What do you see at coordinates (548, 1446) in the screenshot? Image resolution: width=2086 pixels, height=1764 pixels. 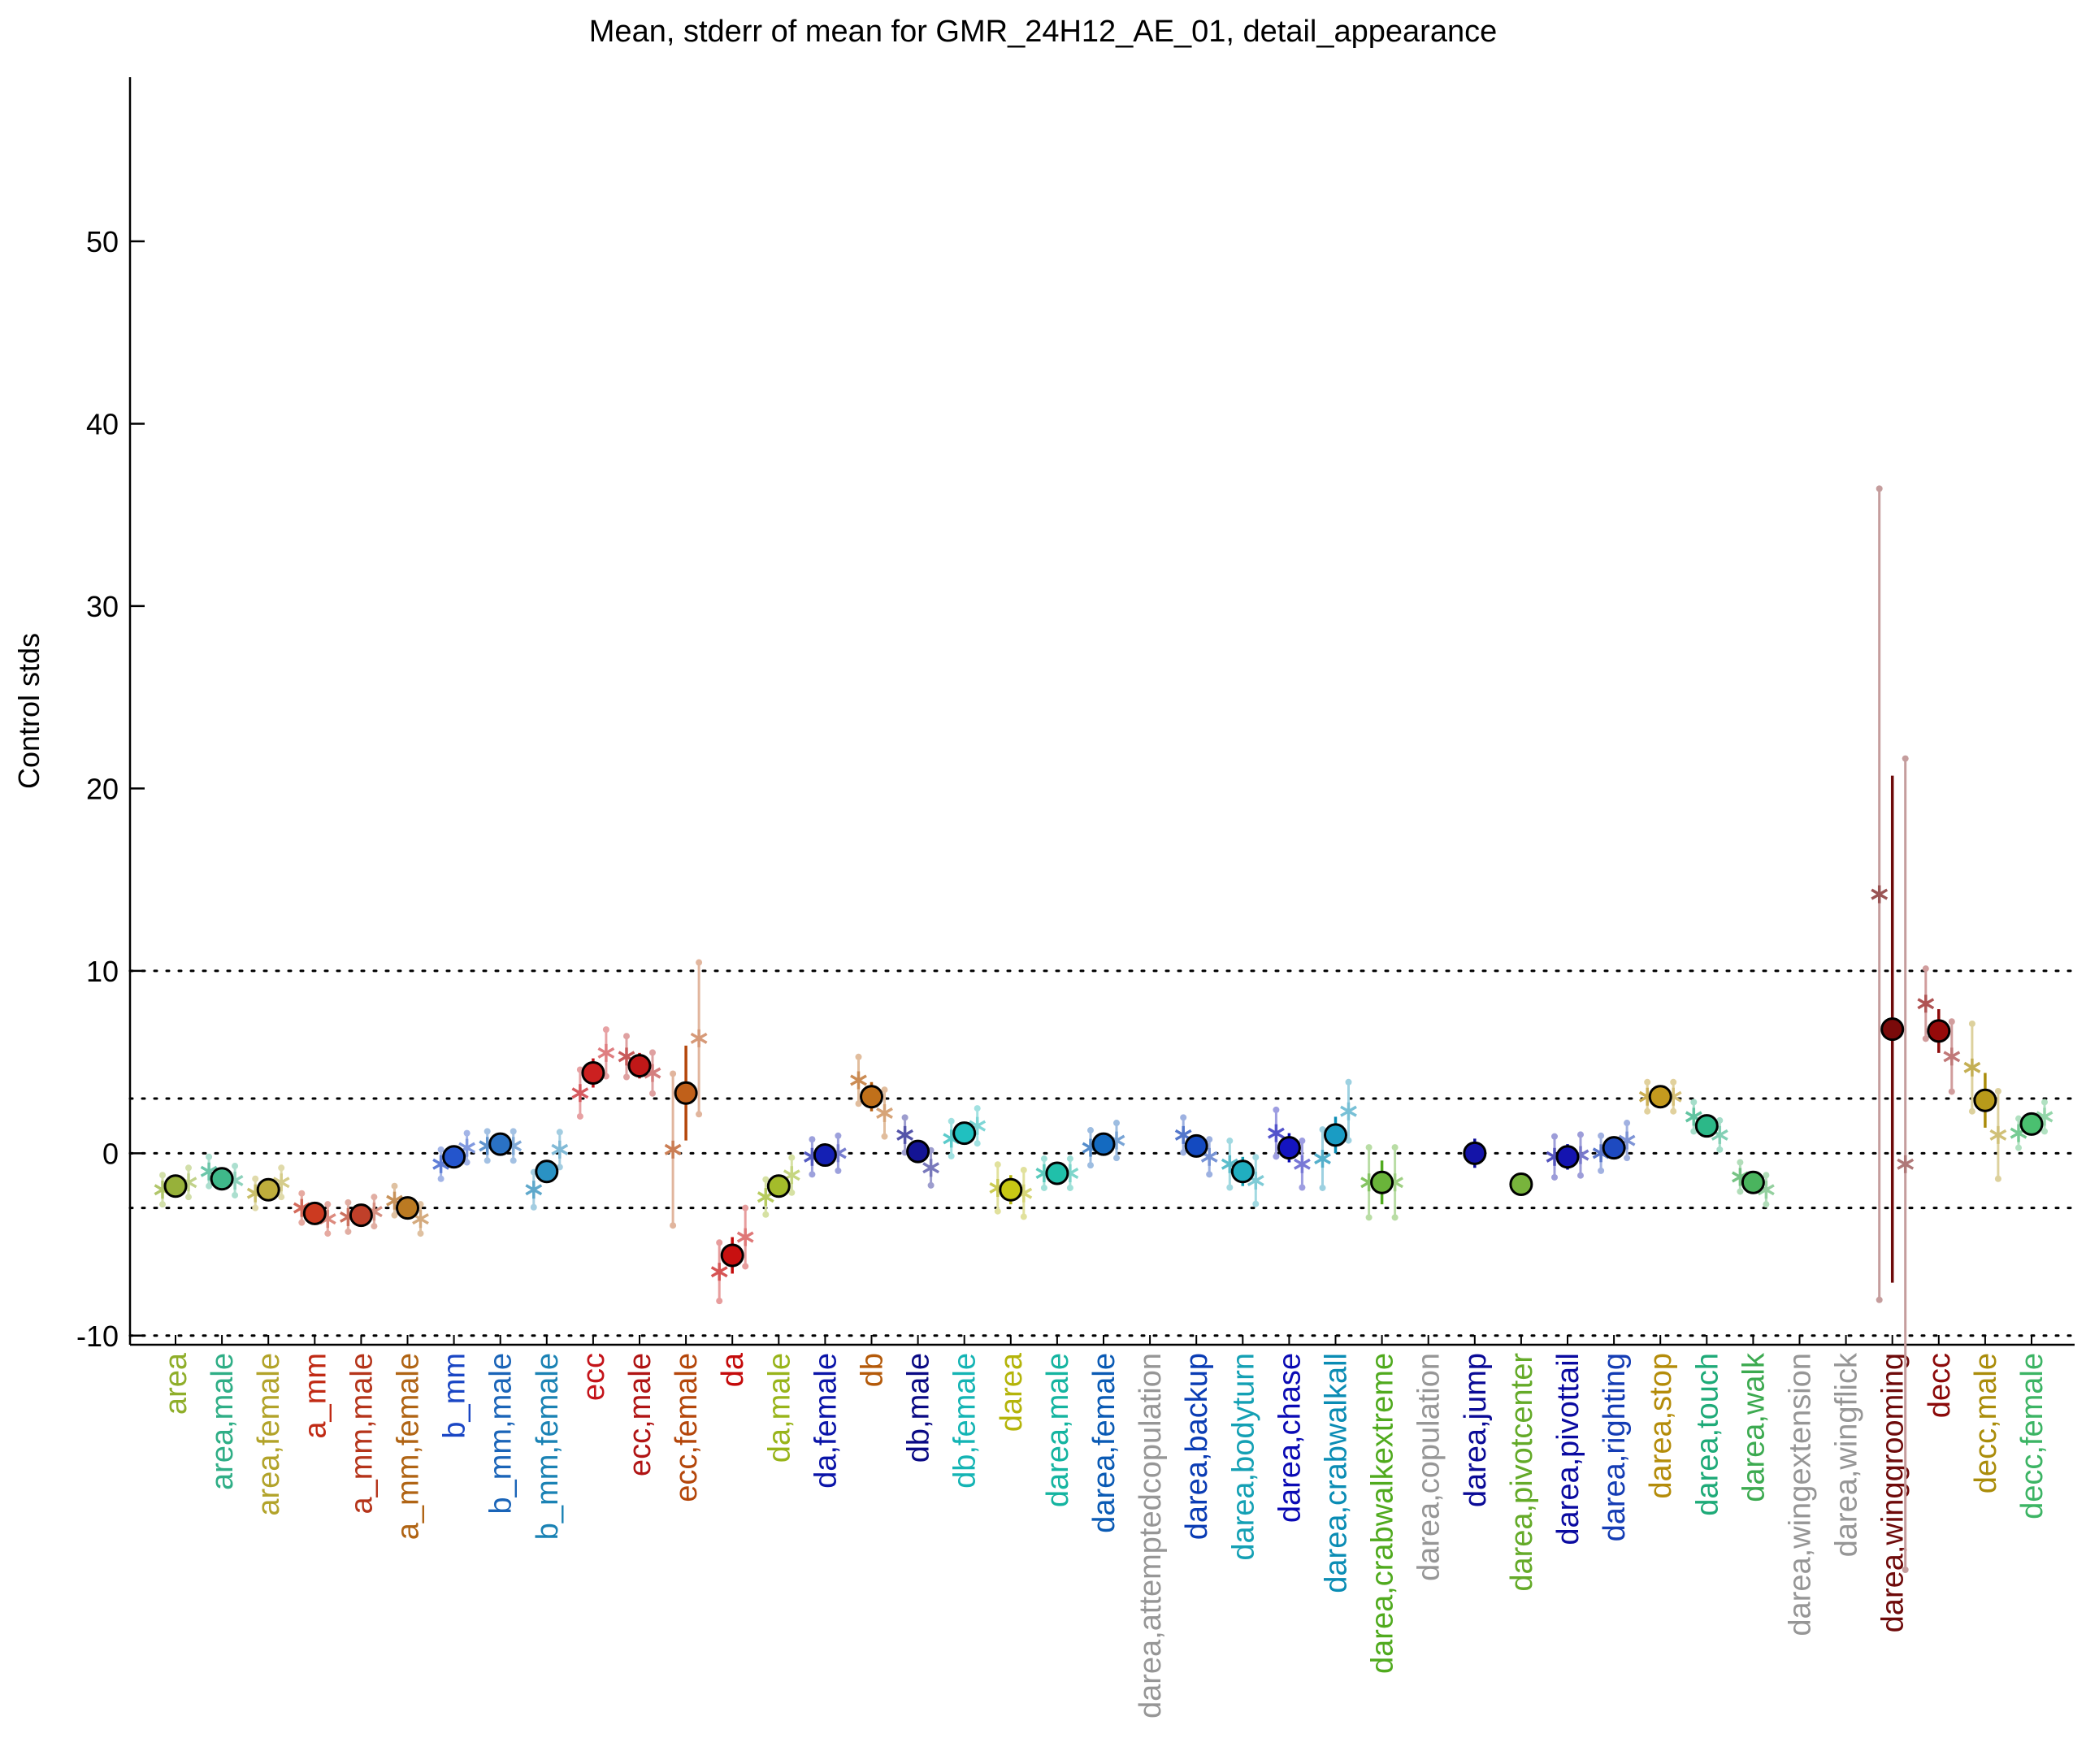 I see `x-tick-label: b_mm,female` at bounding box center [548, 1446].